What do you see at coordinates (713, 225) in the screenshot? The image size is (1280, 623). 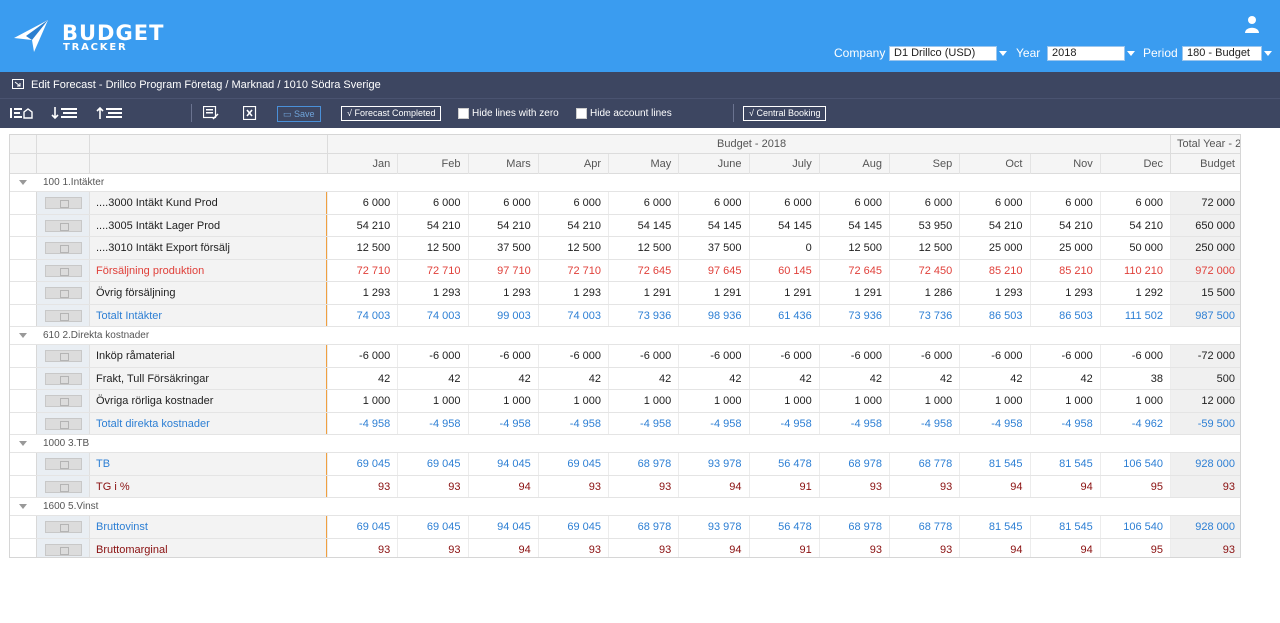 I see `value-cell-june: 54 145` at bounding box center [713, 225].